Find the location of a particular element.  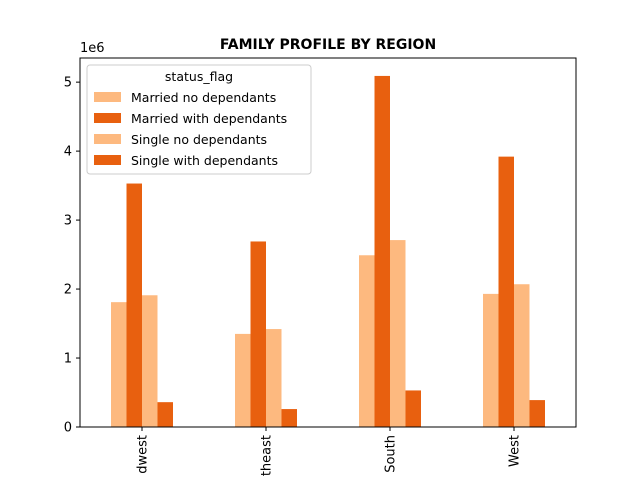

x-tick-label-northeast: theast is located at coordinates (267, 455).